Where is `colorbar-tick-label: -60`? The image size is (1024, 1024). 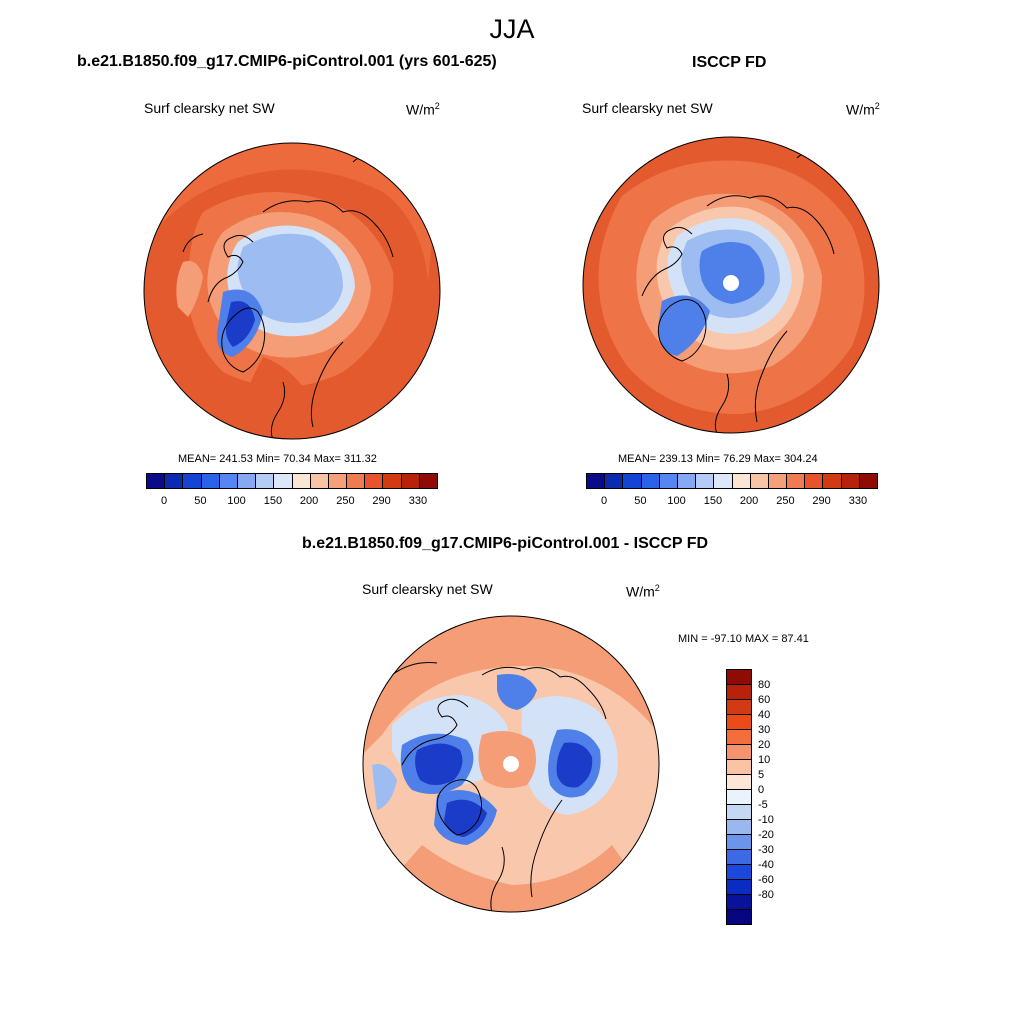
colorbar-tick-label: -60 is located at coordinates (766, 880).